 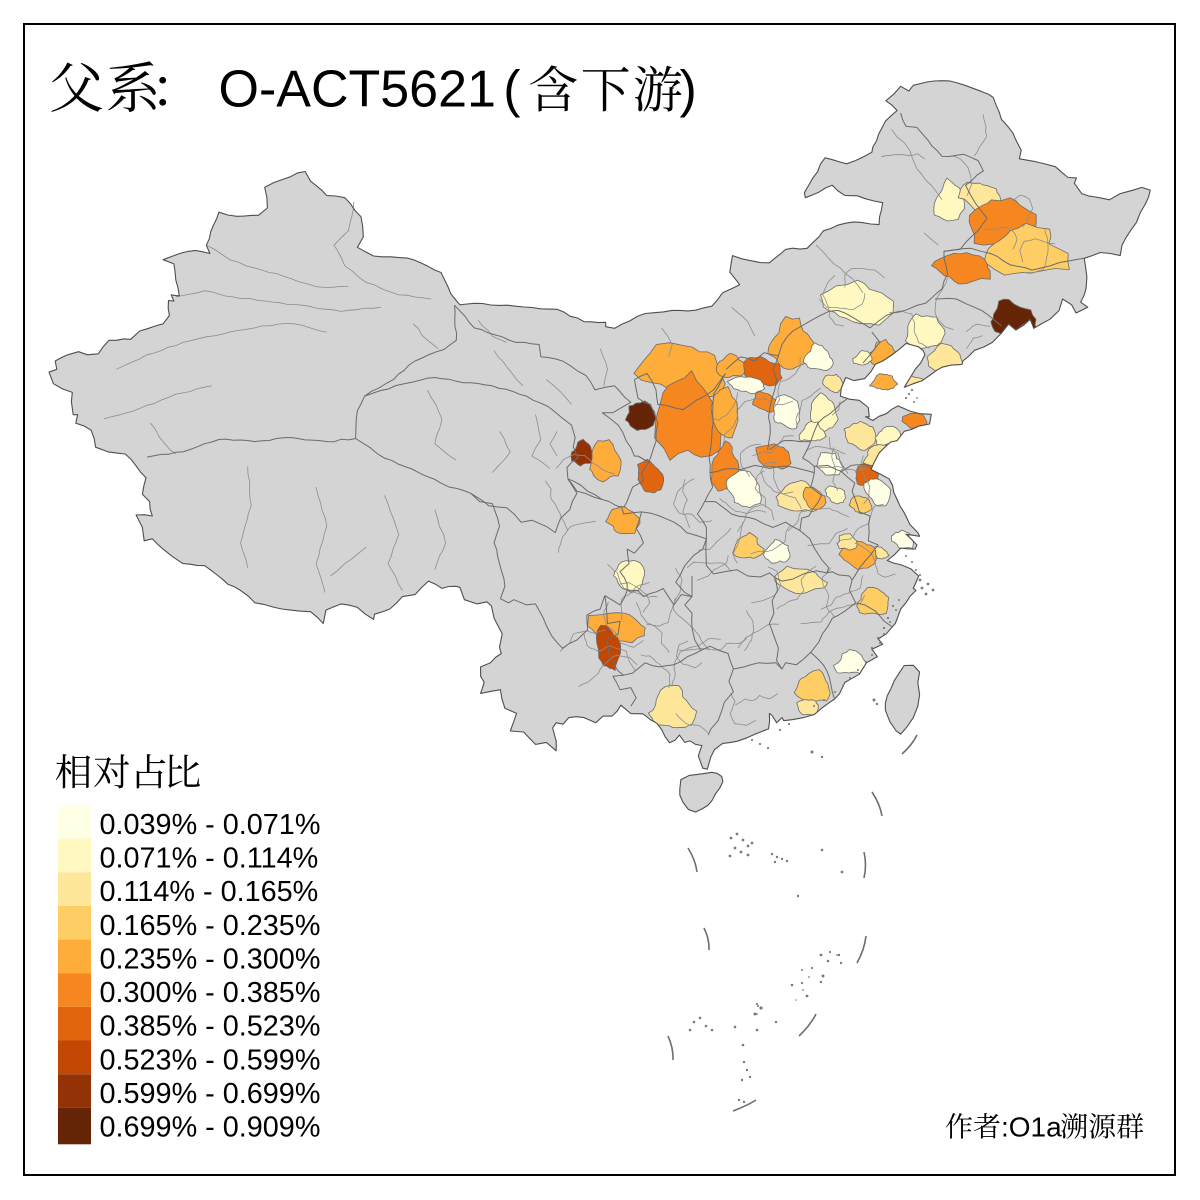 I want to click on svg-text: 0.235% - 0.300%, so click(x=210, y=959).